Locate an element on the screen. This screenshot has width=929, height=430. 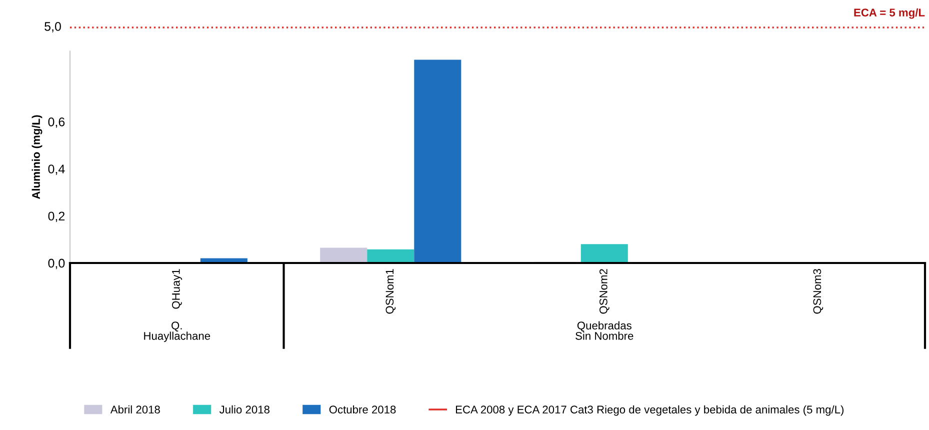
text: ECA = 5 mg/L is located at coordinates (889, 13).